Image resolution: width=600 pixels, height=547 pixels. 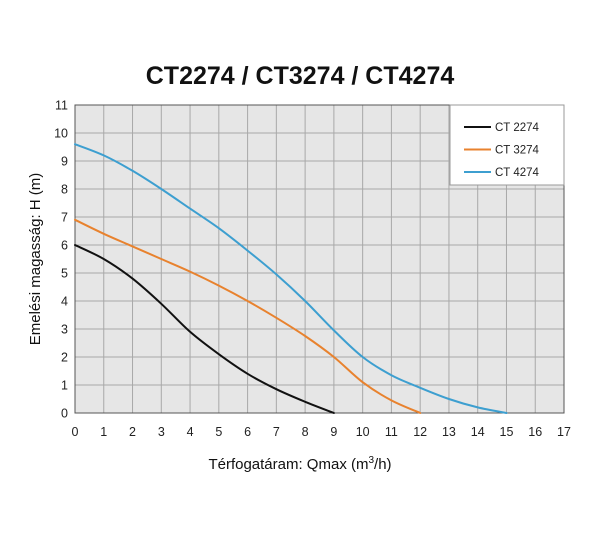 I want to click on y-tick-label: 9, so click(x=64, y=162).